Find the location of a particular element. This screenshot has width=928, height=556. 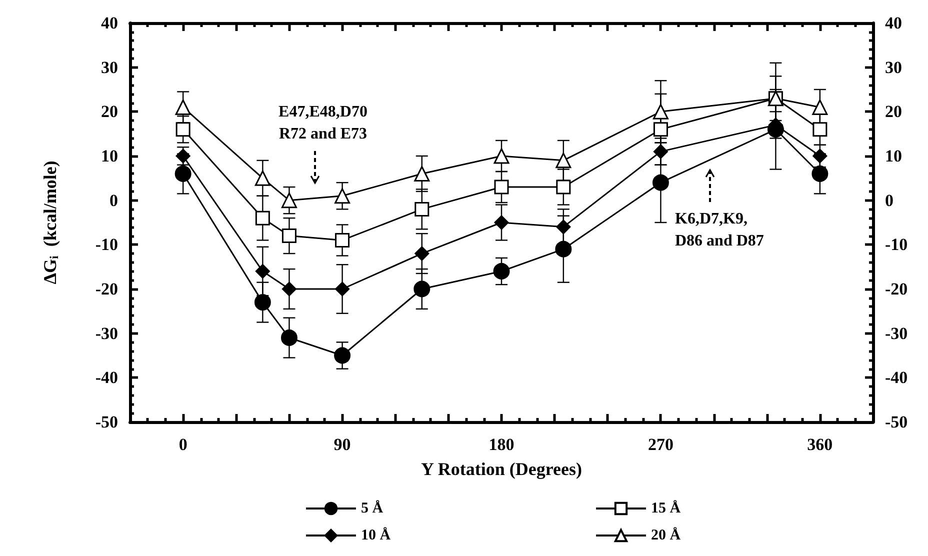

legend-label: 10 Å is located at coordinates (376, 535).